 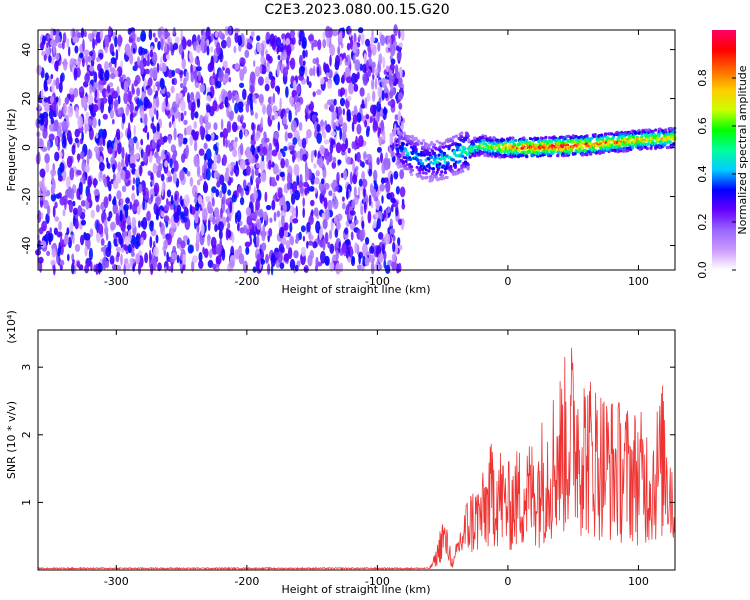 What do you see at coordinates (355, 589) in the screenshot?
I see `snr-x-label: Height of straight line (km)` at bounding box center [355, 589].